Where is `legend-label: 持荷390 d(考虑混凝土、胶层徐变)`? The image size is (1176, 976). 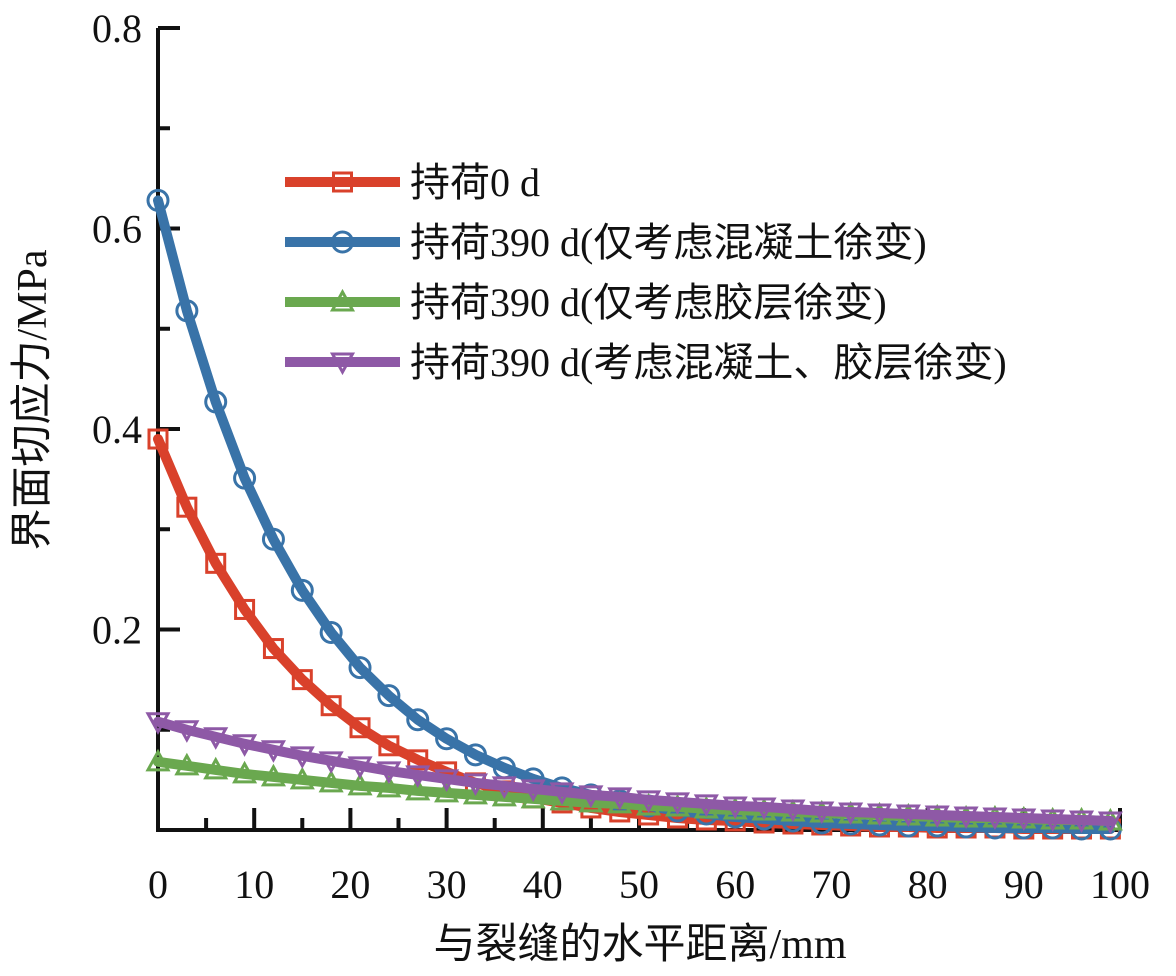
legend-label: 持荷390 d(考虑混凝土、胶层徐变) is located at coordinates (708, 362).